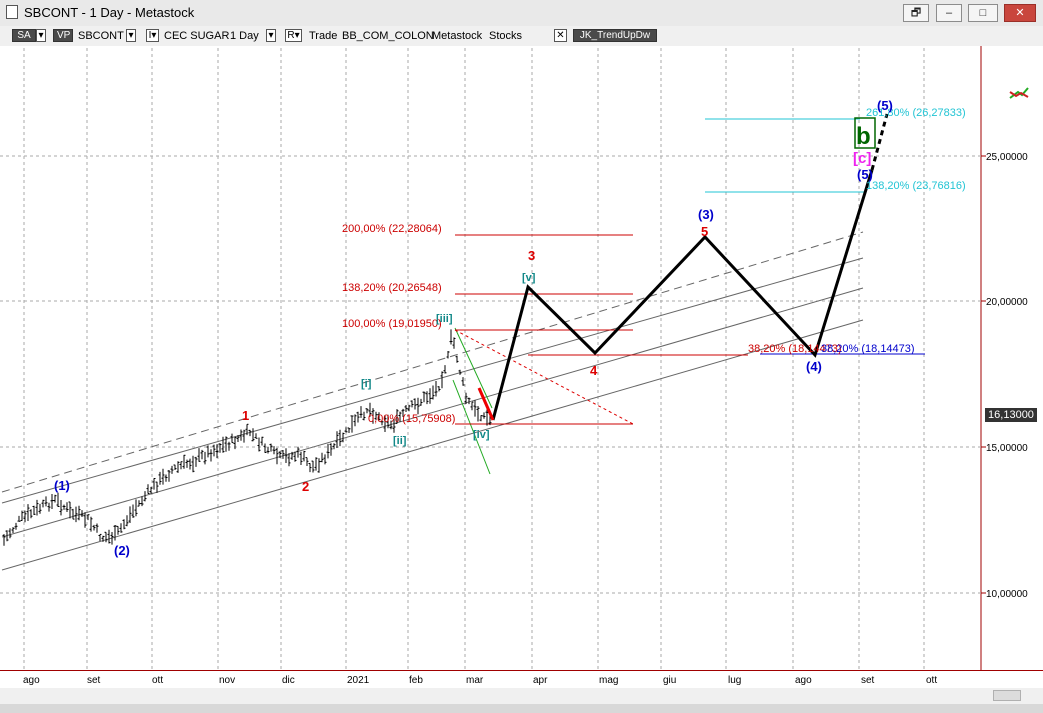  I want to click on price-bars, so click(247, 437).